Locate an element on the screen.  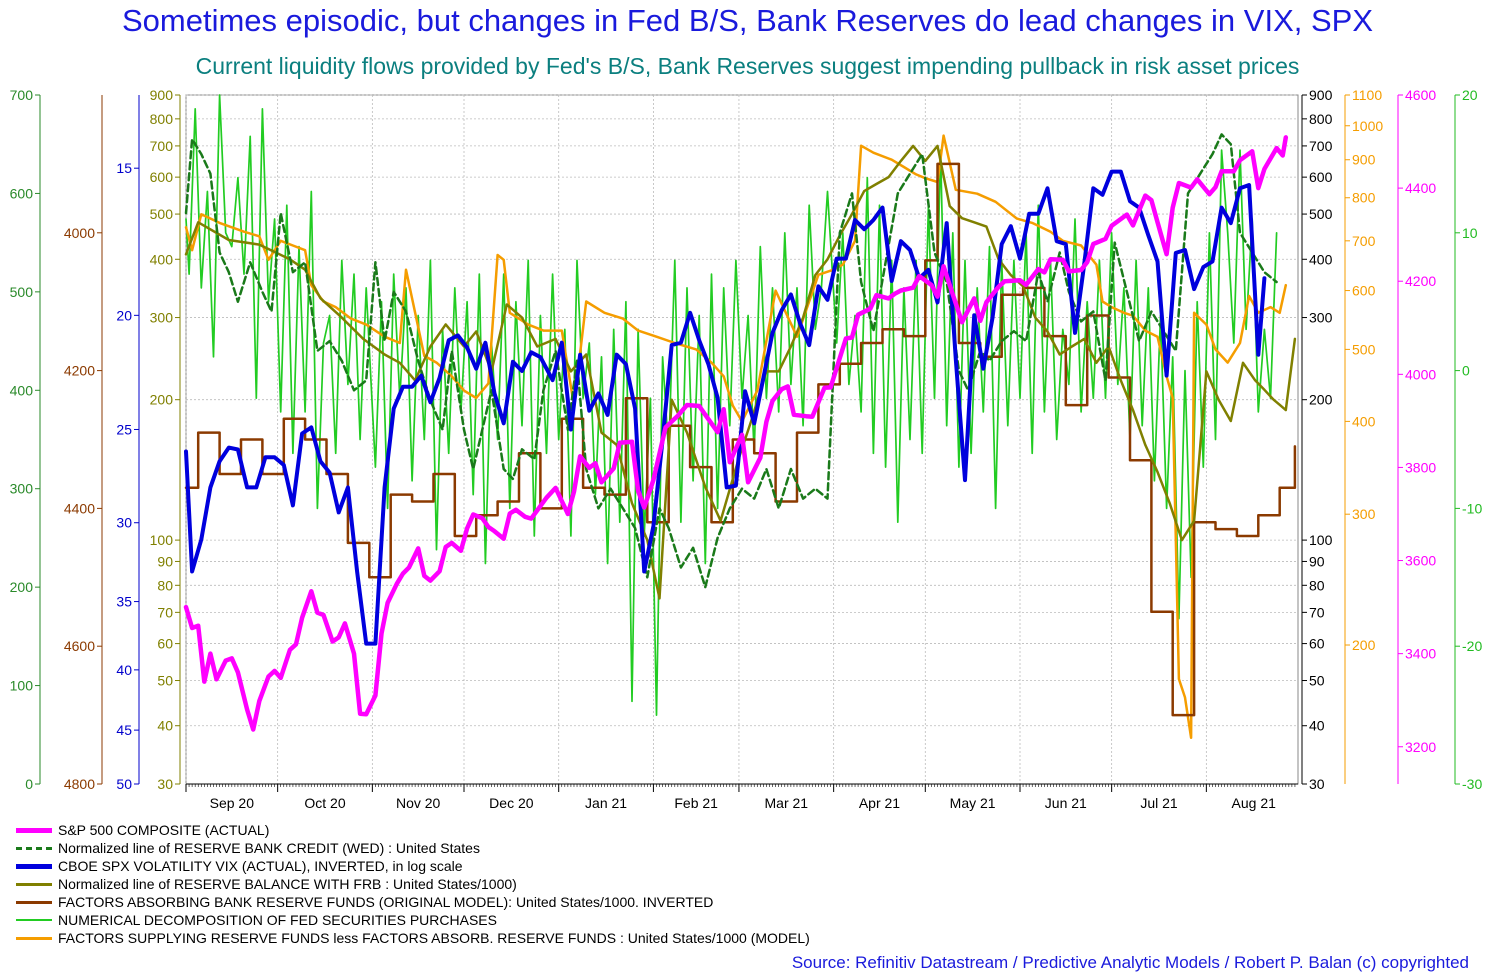
y-tick-label: 35 is located at coordinates (124, 602).